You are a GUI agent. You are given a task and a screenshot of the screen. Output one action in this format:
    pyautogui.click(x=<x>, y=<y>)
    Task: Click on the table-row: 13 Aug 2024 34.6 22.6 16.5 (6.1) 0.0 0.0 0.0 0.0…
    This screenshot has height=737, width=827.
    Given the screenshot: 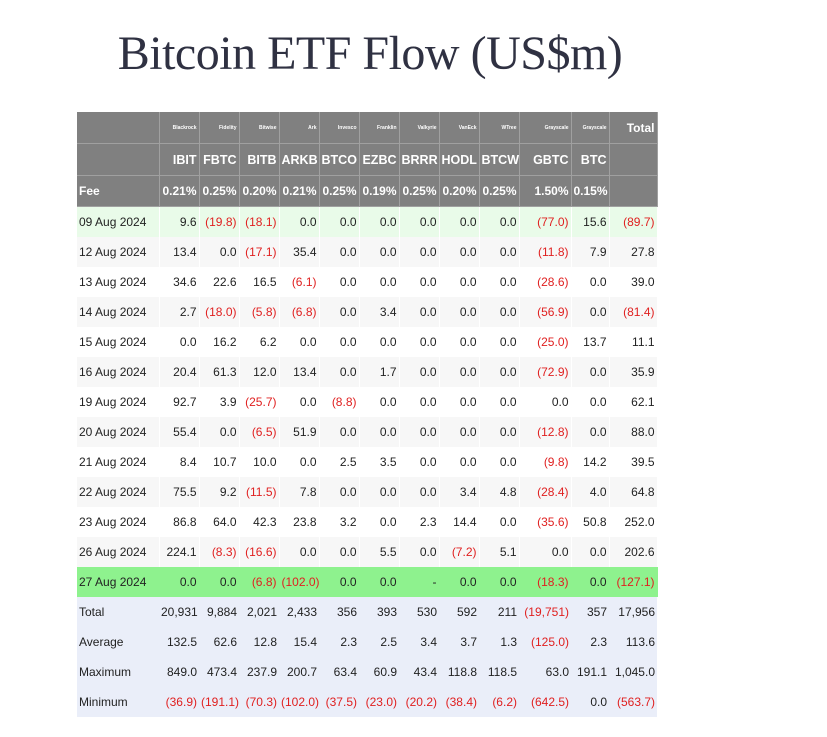 What is the action you would take?
    pyautogui.click(x=367, y=282)
    